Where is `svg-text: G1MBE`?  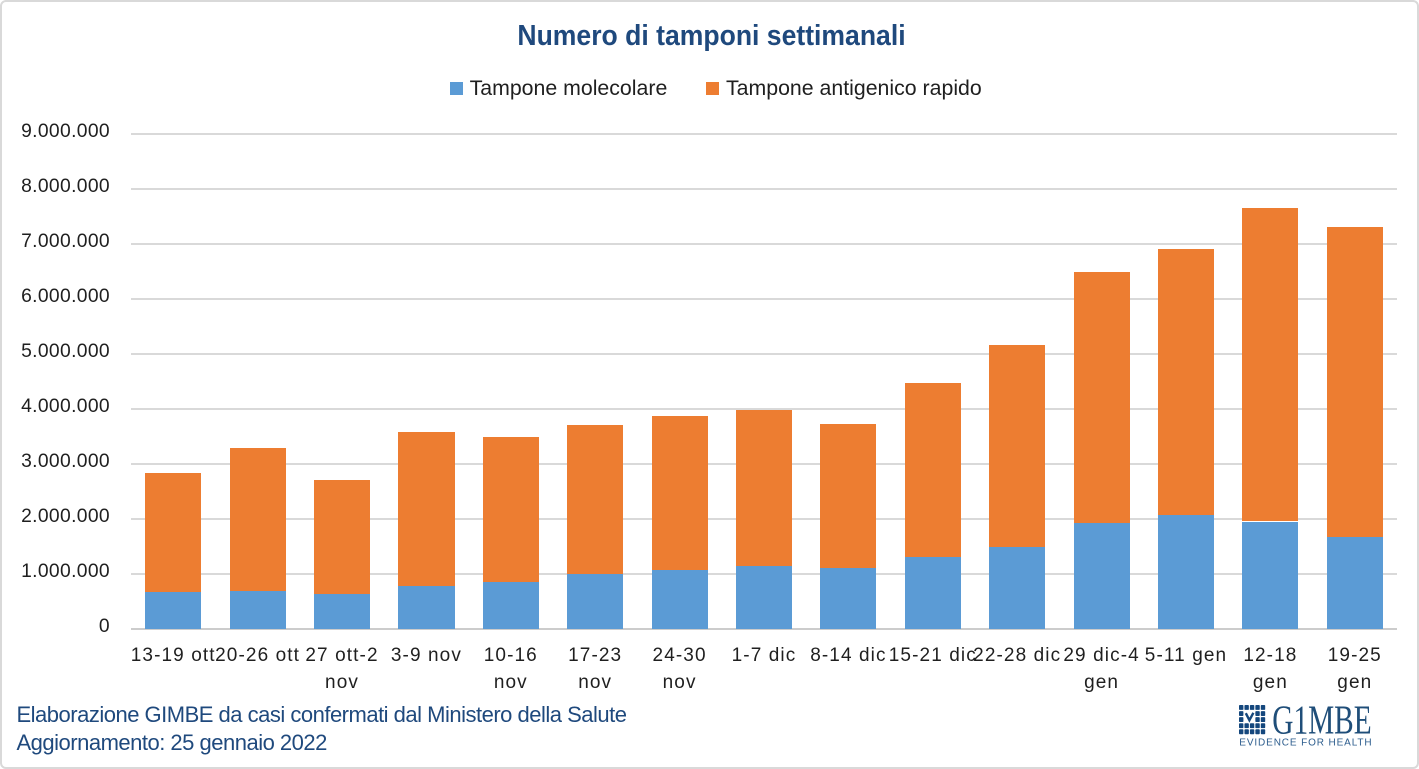 svg-text: G1MBE is located at coordinates (1321, 723).